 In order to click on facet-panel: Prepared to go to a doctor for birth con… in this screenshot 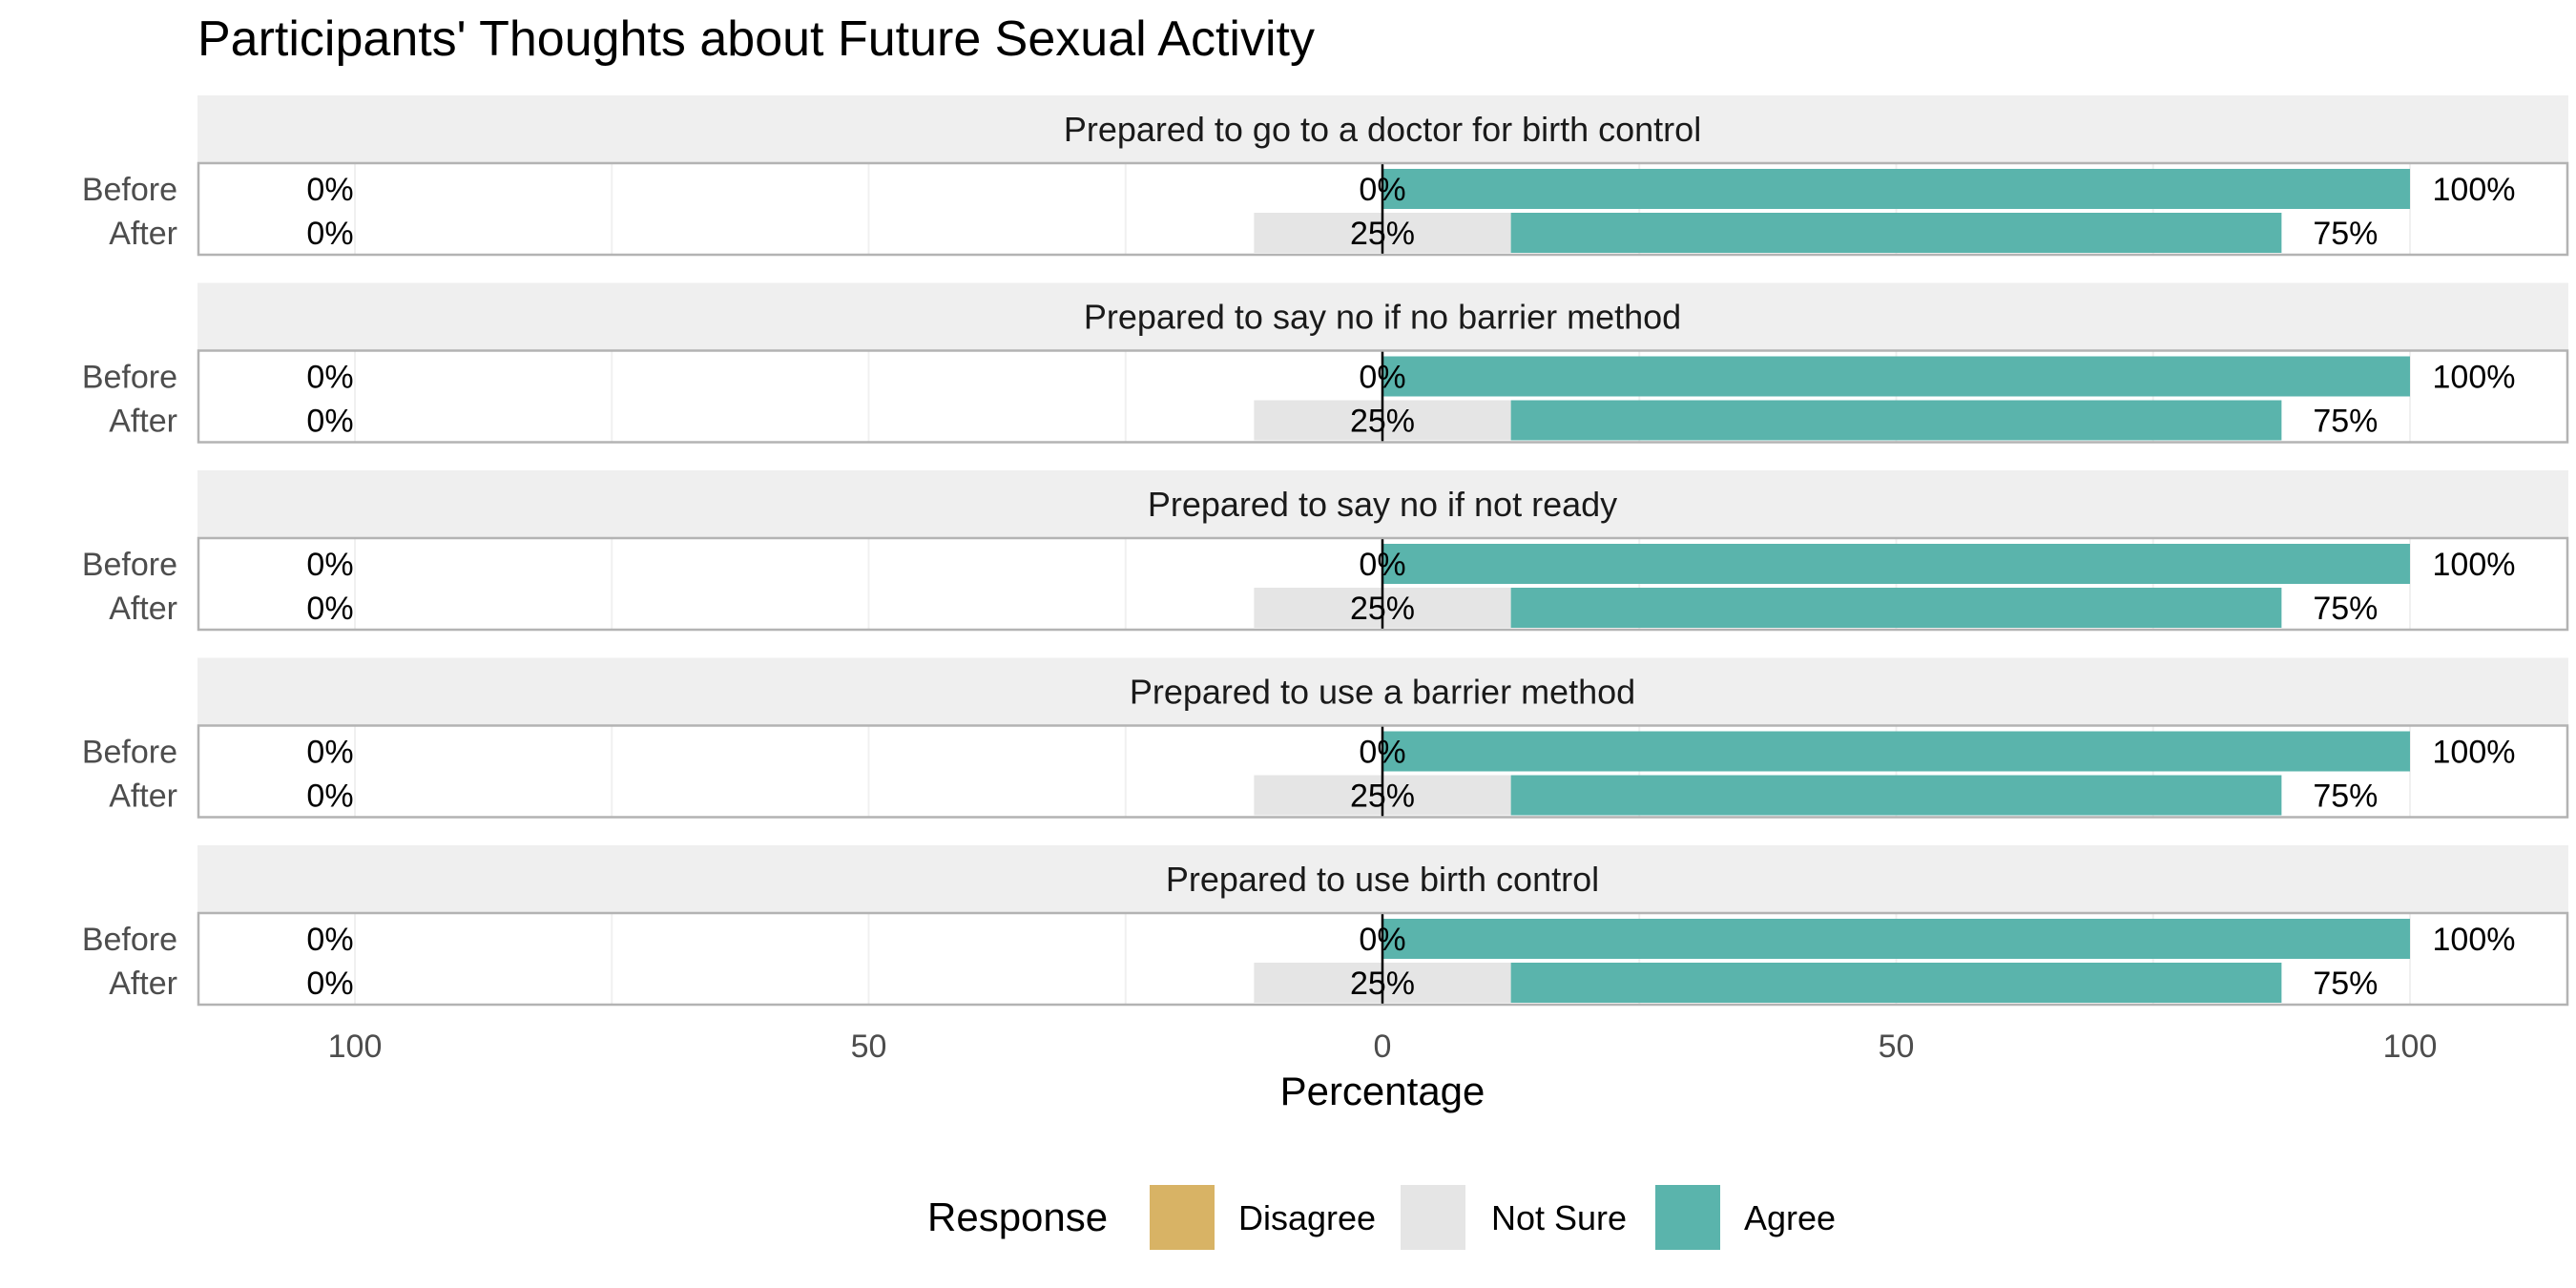, I will do `click(1325, 176)`.